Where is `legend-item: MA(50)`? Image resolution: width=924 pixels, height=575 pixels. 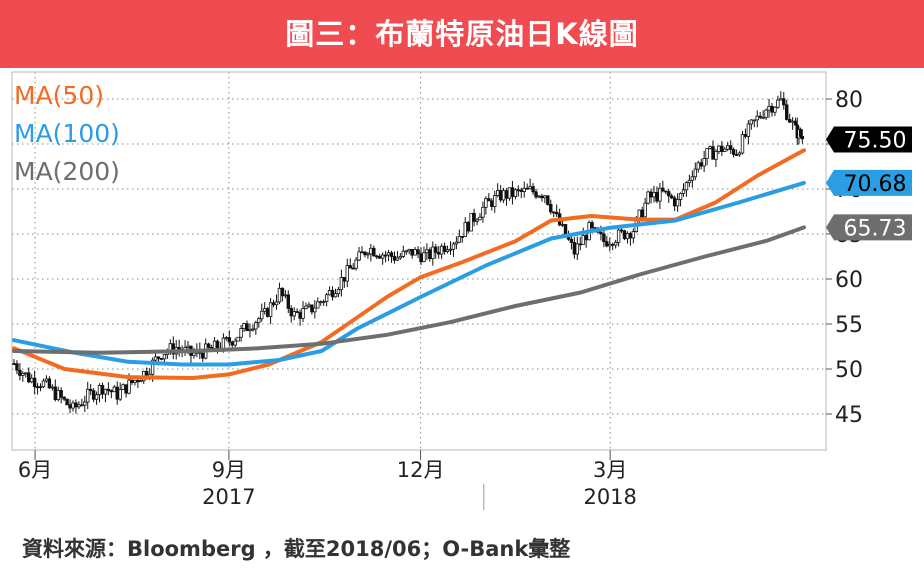 legend-item: MA(50) is located at coordinates (59, 95).